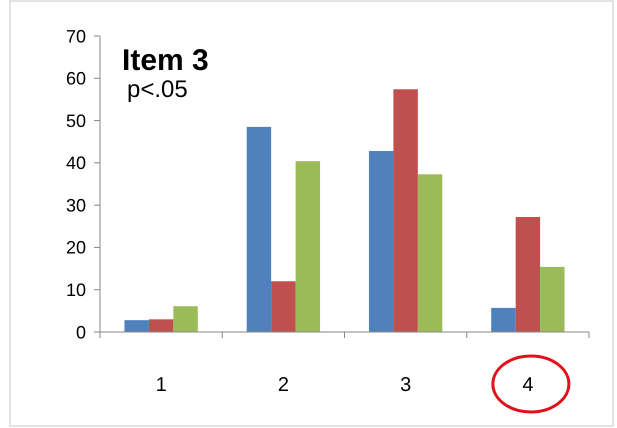 This screenshot has width=617, height=428. I want to click on text: p<.05, so click(157, 89).